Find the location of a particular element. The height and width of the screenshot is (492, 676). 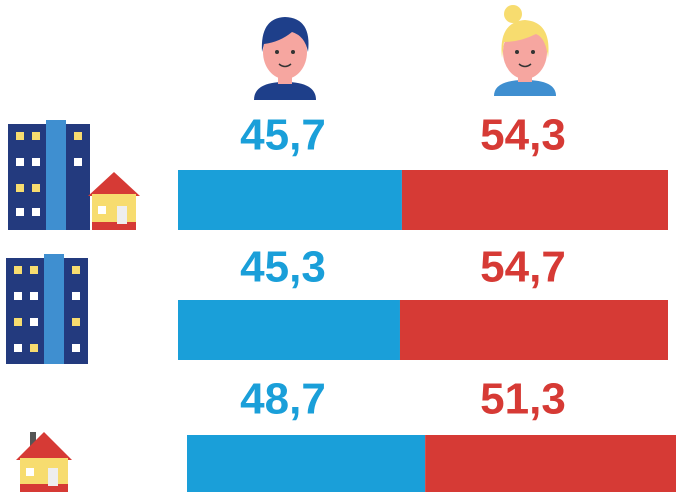

building-house-icon is located at coordinates (74, 175).